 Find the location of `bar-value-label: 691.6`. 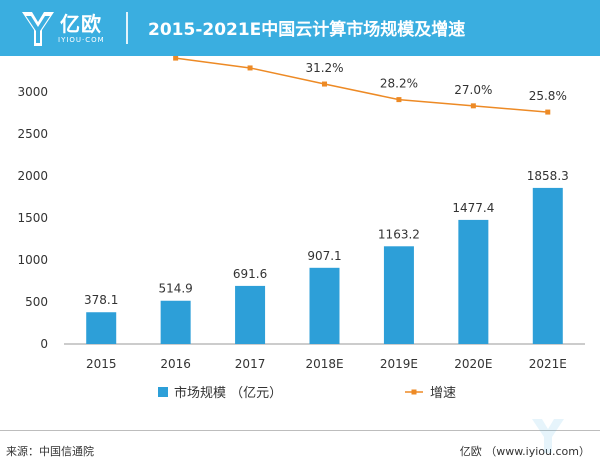

bar-value-label: 691.6 is located at coordinates (250, 274).